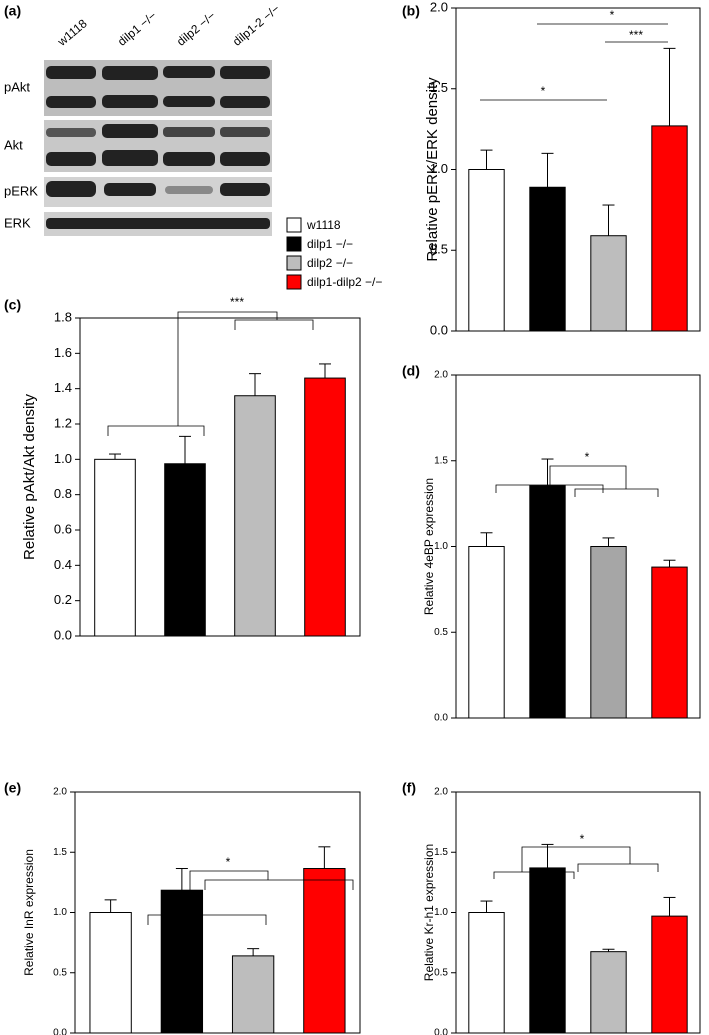 This screenshot has height=1035, width=709. Describe the element at coordinates (429, 912) in the screenshot. I see `y-axis-label: Relative Kr-h1 expression` at that location.